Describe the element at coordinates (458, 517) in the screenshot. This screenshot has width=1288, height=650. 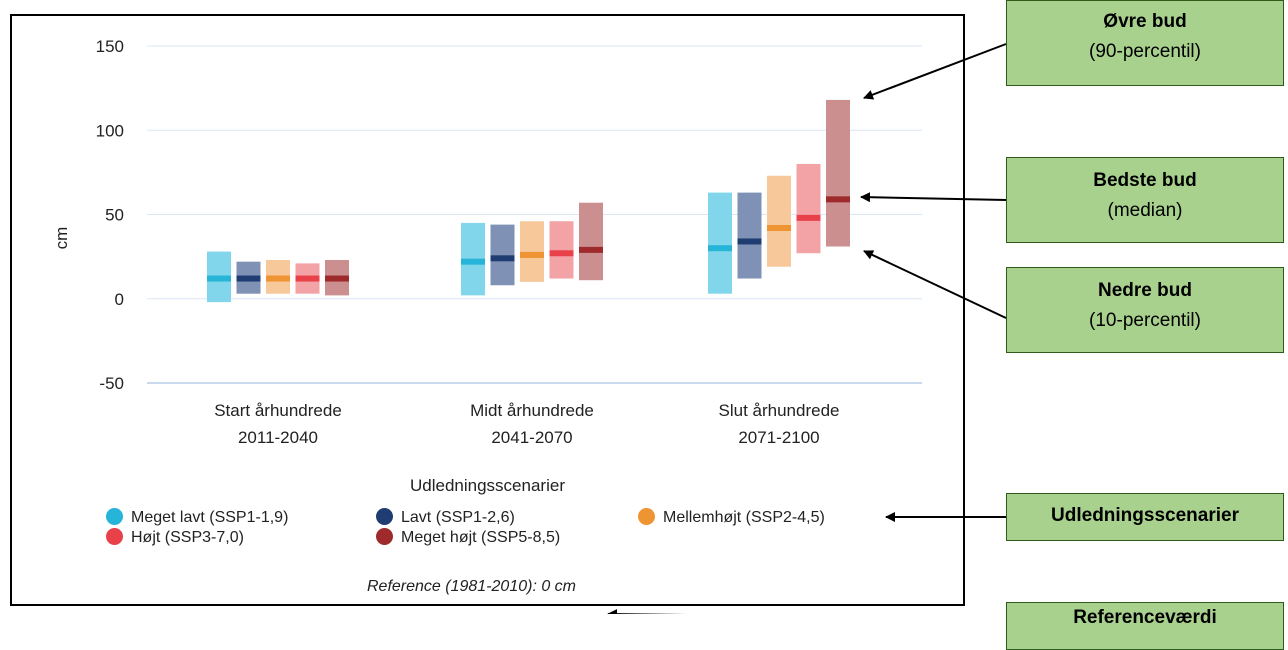
I see `legend-label: Lavt (SSP1-2,6)` at that location.